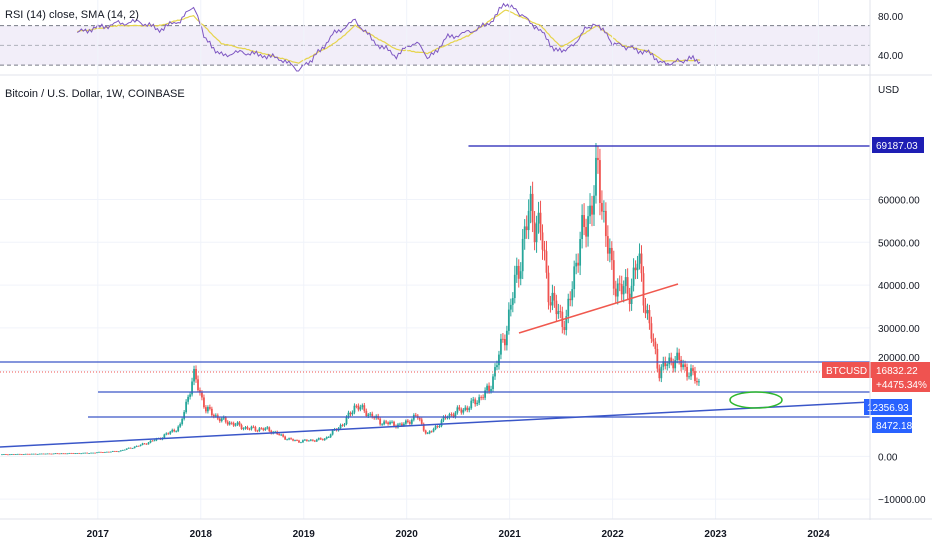  What do you see at coordinates (901, 377) in the screenshot?
I see `last-price-tag: 16832.22 +4475.34%` at bounding box center [901, 377].